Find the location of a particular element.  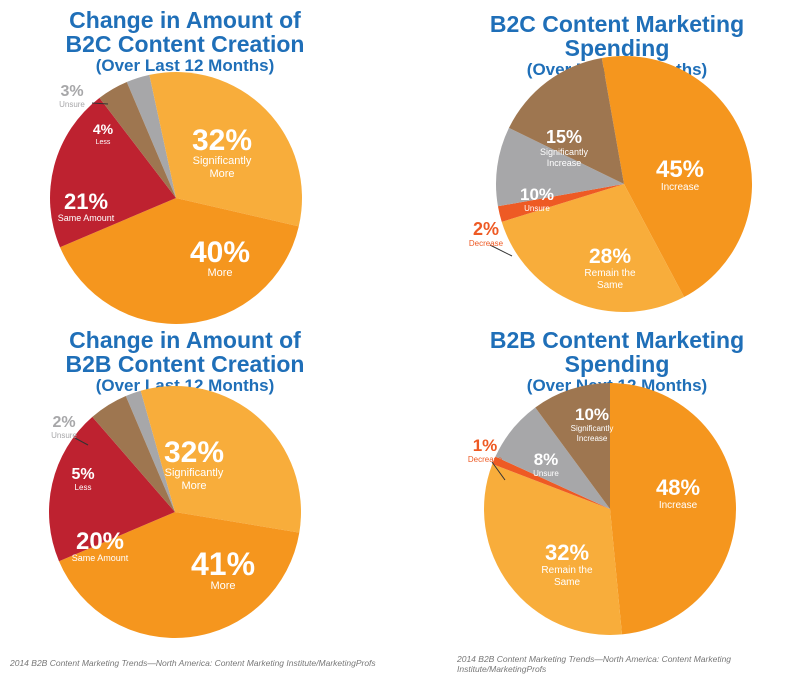

slice-percent-label: 48% is located at coordinates (678, 487).